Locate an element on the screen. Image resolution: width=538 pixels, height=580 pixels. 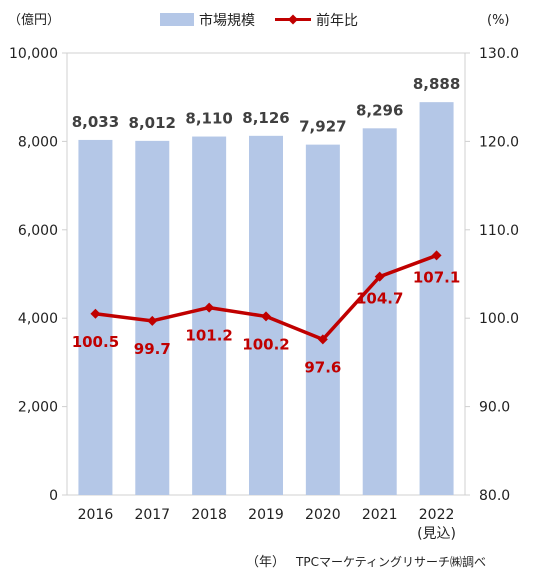
y-left-tick-label: 0 is located at coordinates (53, 496).